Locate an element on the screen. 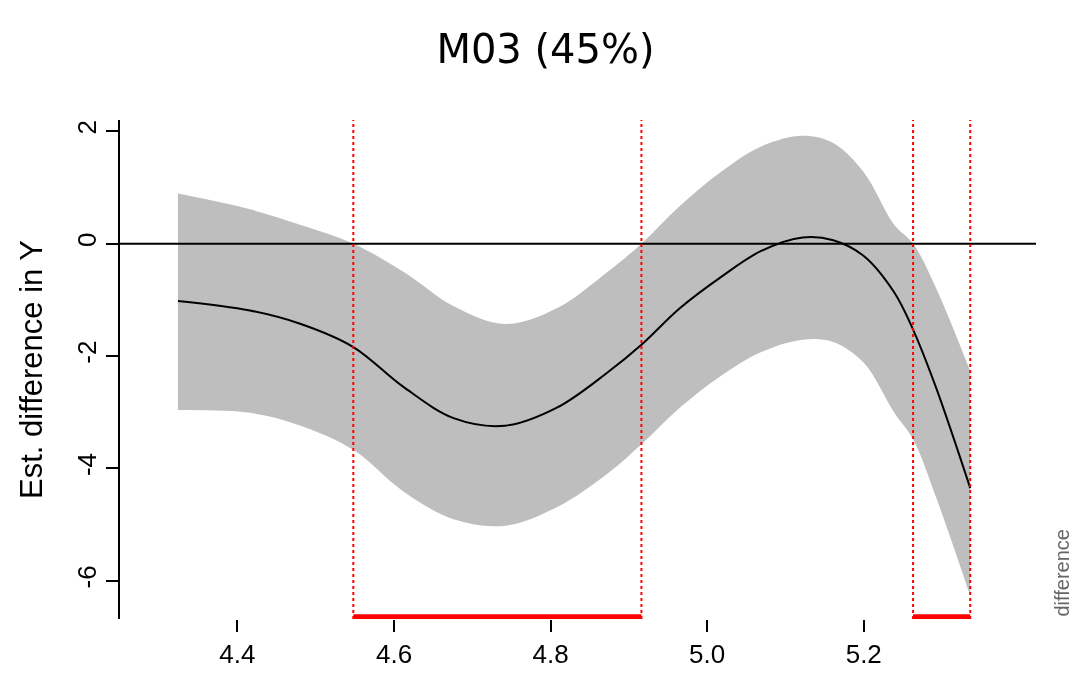 The height and width of the screenshot is (699, 1091). chart-title: M03 (45%) is located at coordinates (545, 48).